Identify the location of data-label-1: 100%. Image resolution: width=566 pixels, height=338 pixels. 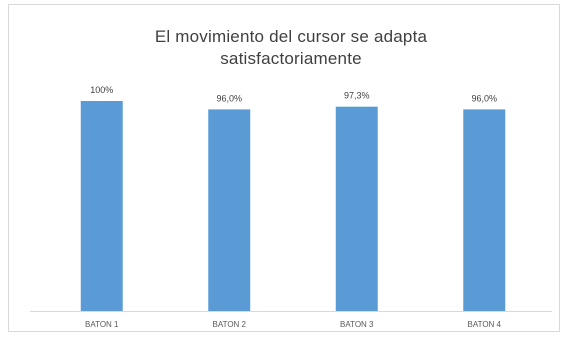
(101, 90).